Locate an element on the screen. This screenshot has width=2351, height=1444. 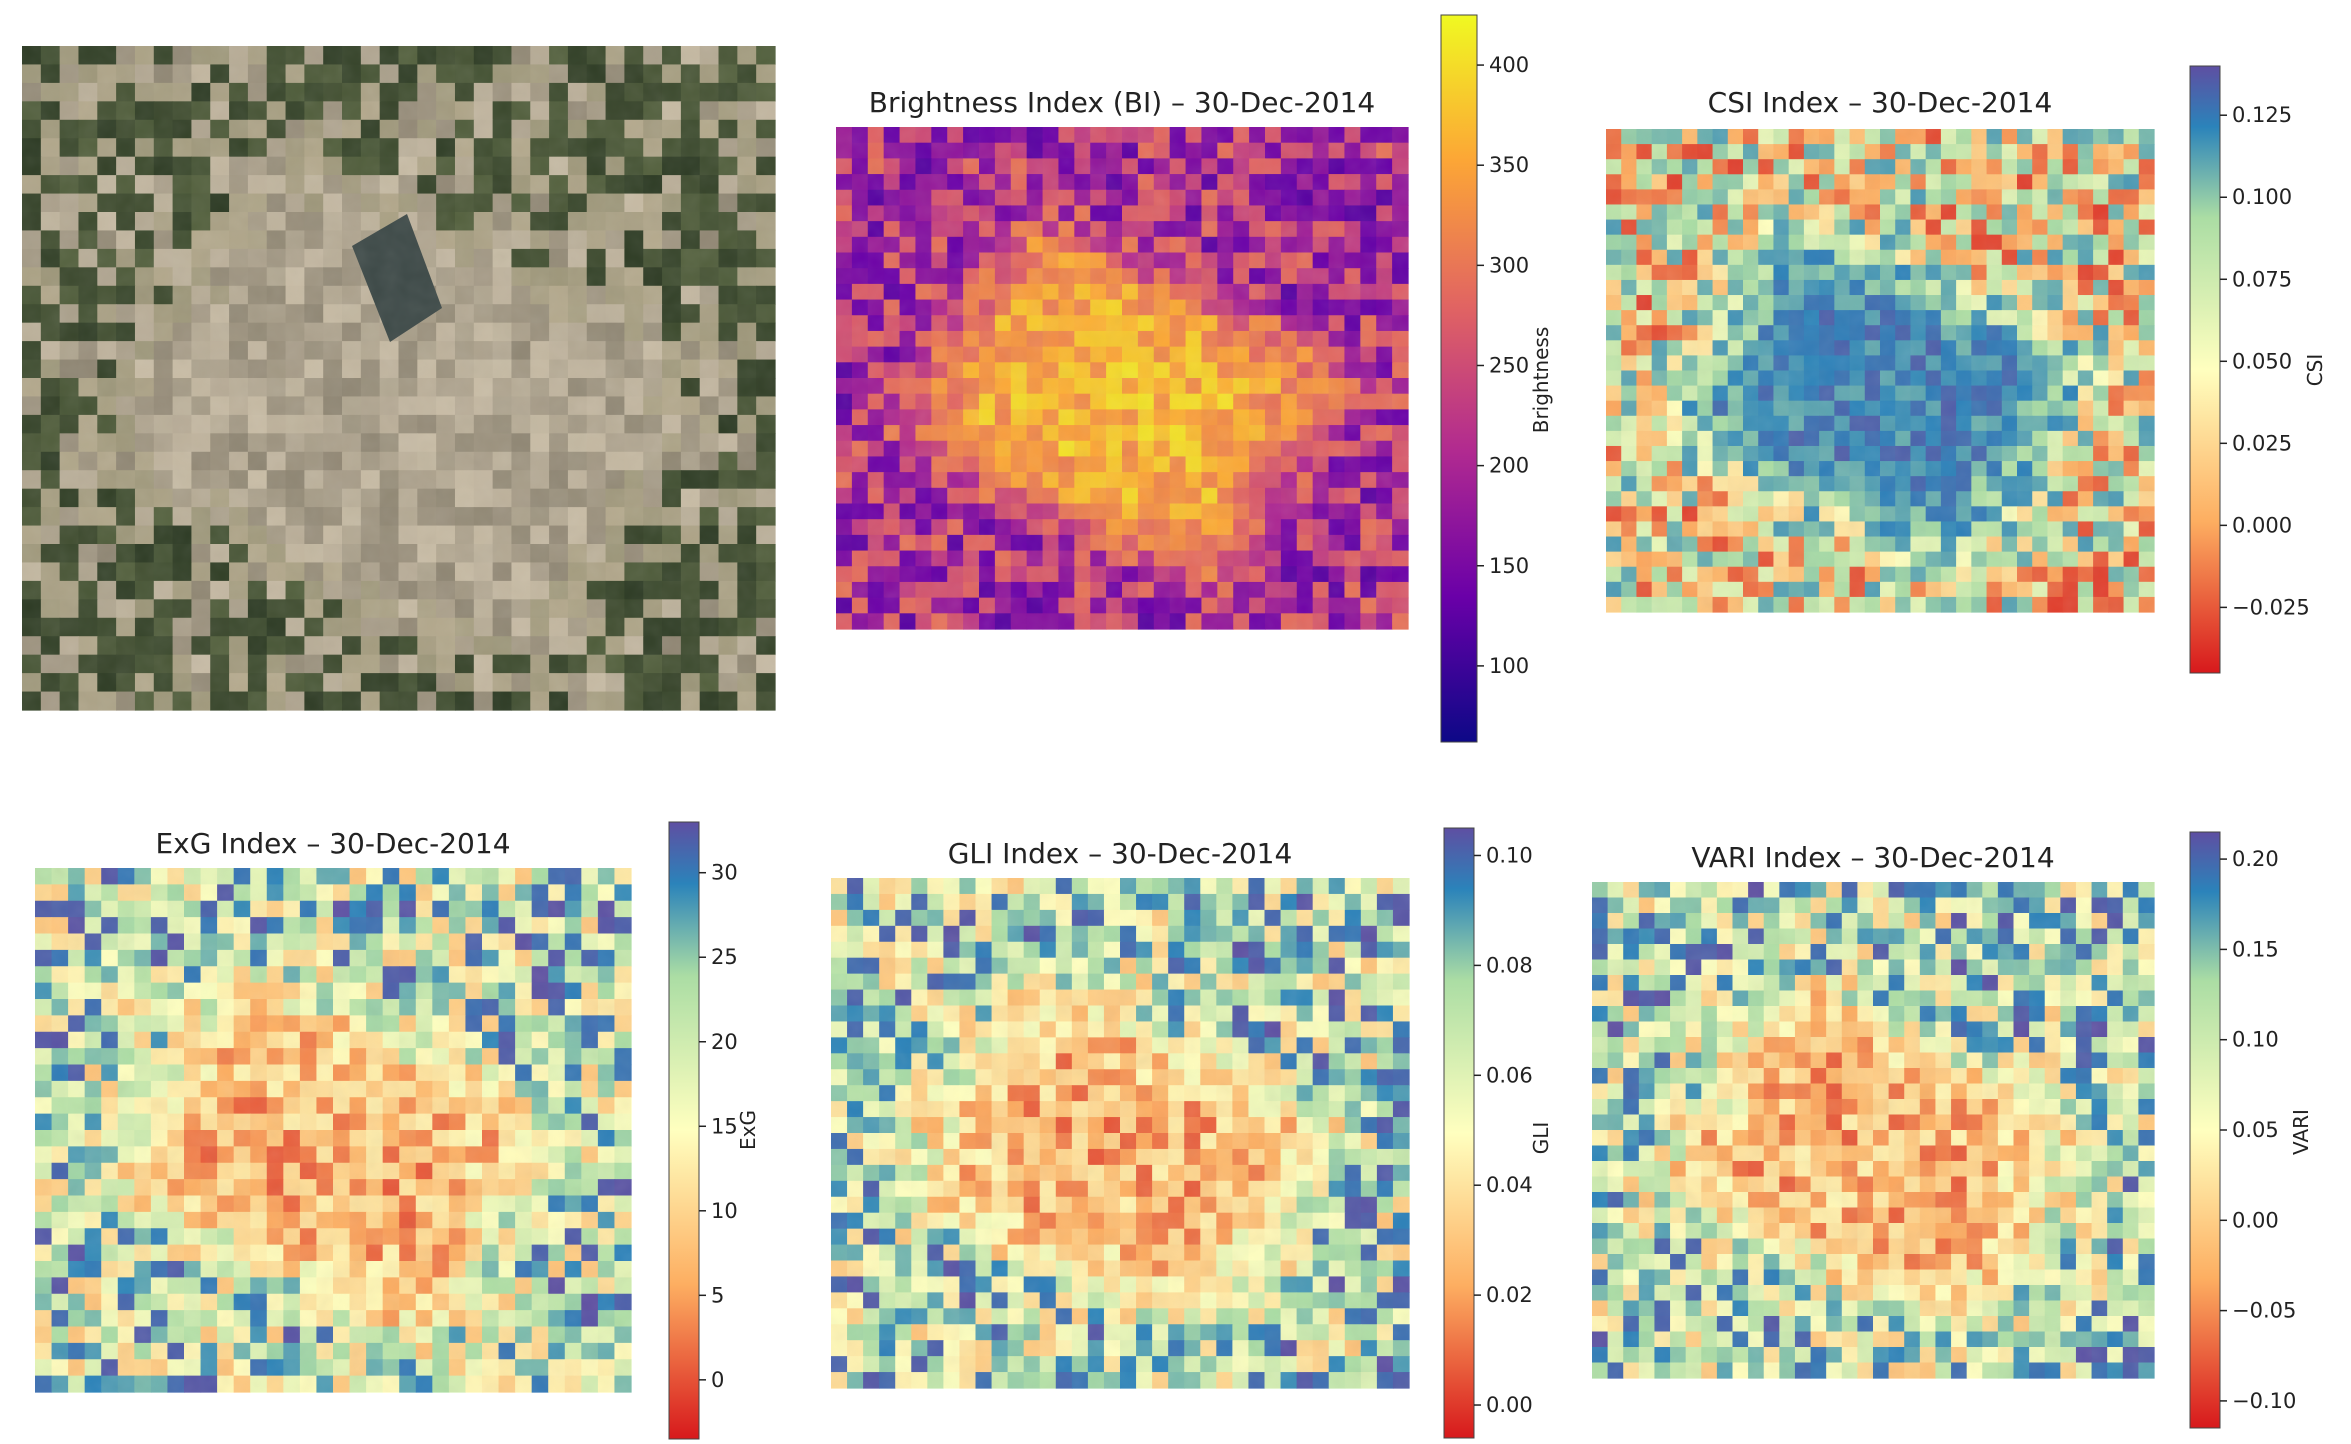
exg-colorbar-tick-label: 10 is located at coordinates (724, 1211).